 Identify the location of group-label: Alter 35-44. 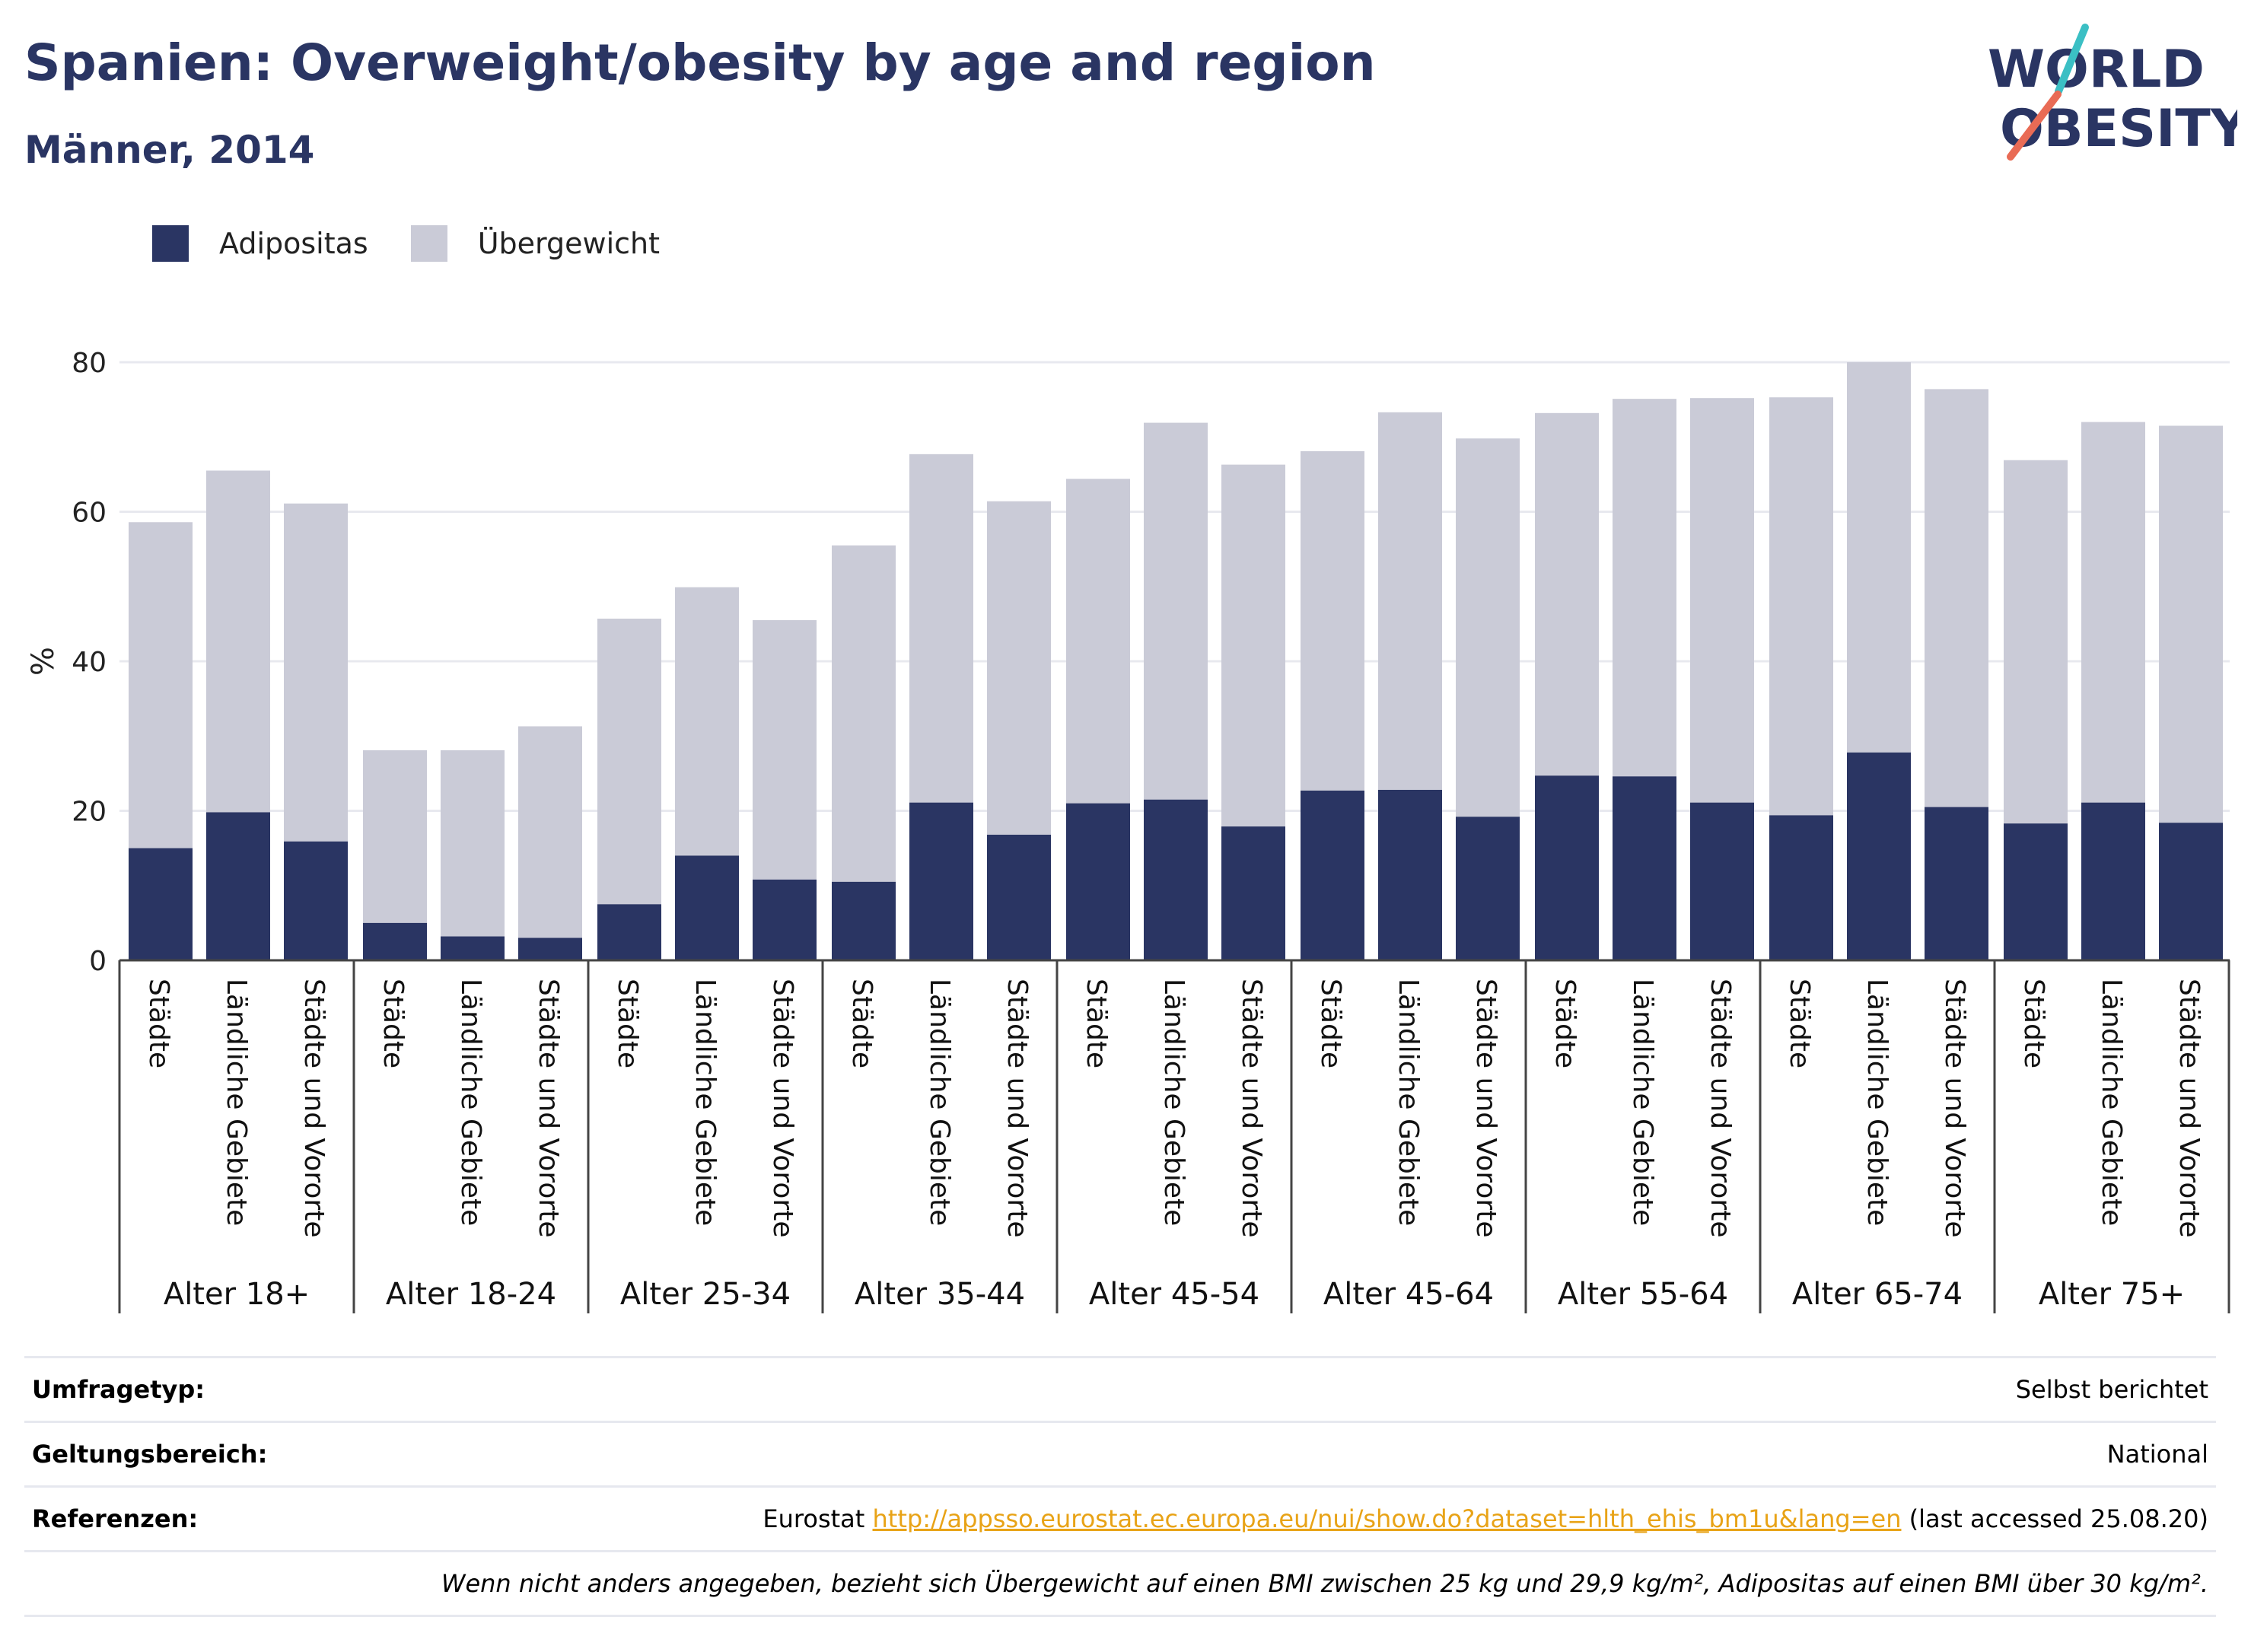
(940, 1294).